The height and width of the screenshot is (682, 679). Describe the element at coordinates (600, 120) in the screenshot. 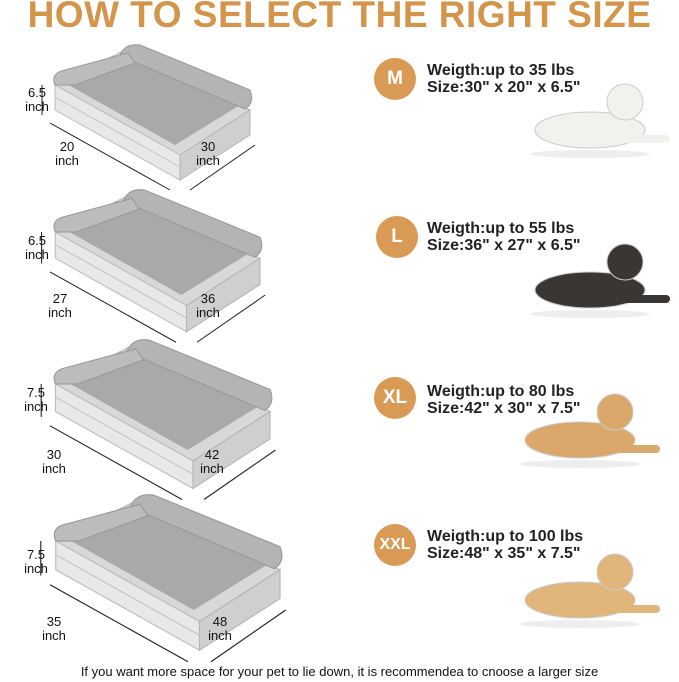

I see `dog-m-image` at that location.